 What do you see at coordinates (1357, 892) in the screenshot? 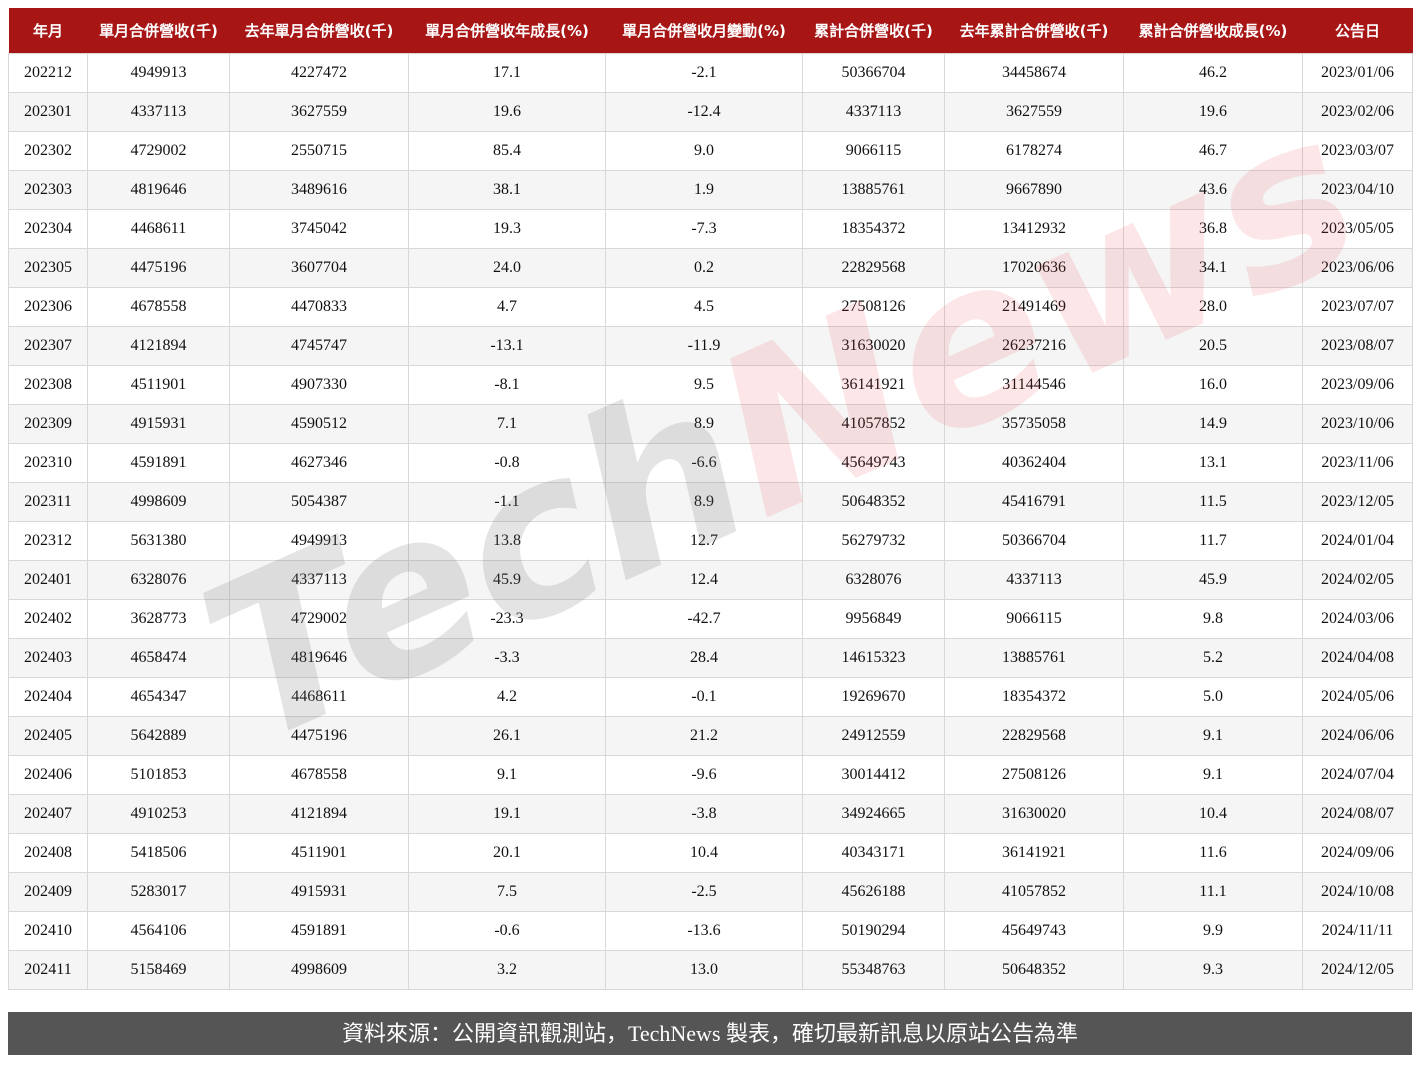
I see `table-cell: 2024/10/08` at bounding box center [1357, 892].